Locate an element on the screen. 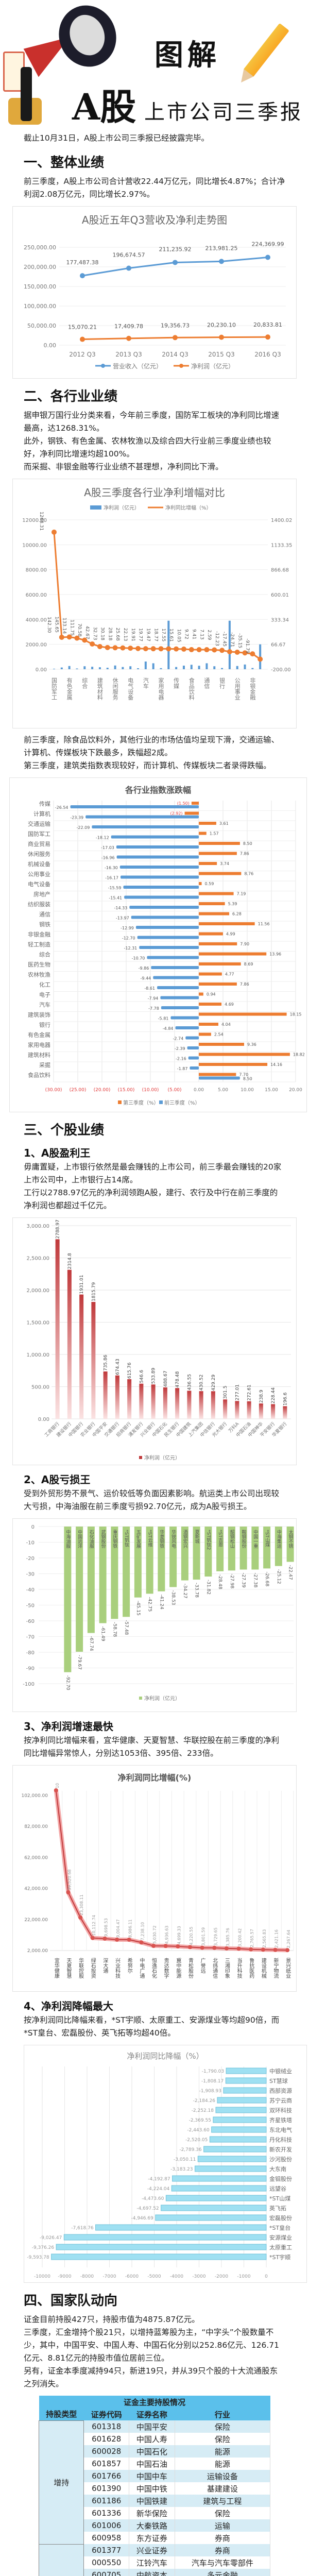  table-cell: 601006 is located at coordinates (106, 2526).